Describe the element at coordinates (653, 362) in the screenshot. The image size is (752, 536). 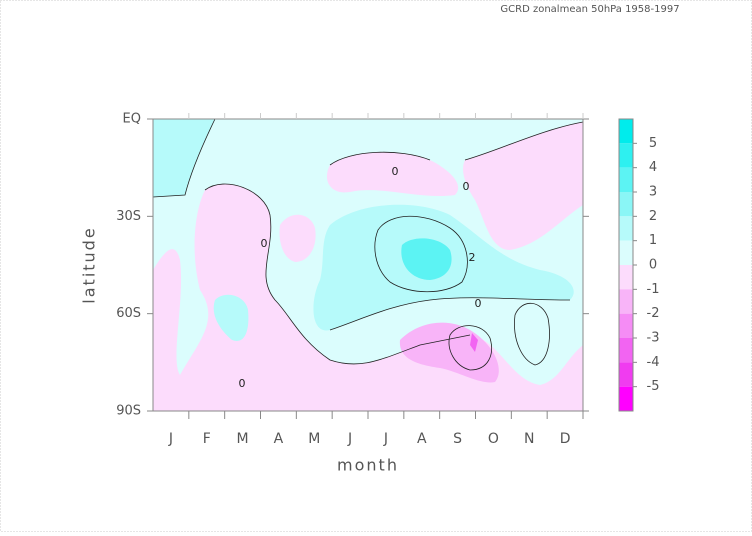
I see `colorbar-label: -4` at that location.